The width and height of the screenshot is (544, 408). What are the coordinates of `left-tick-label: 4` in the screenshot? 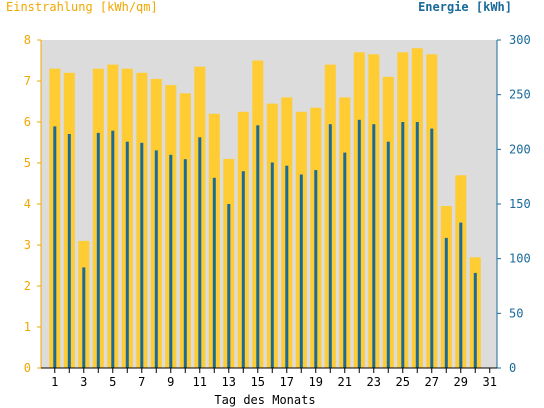 It's located at (27, 204).